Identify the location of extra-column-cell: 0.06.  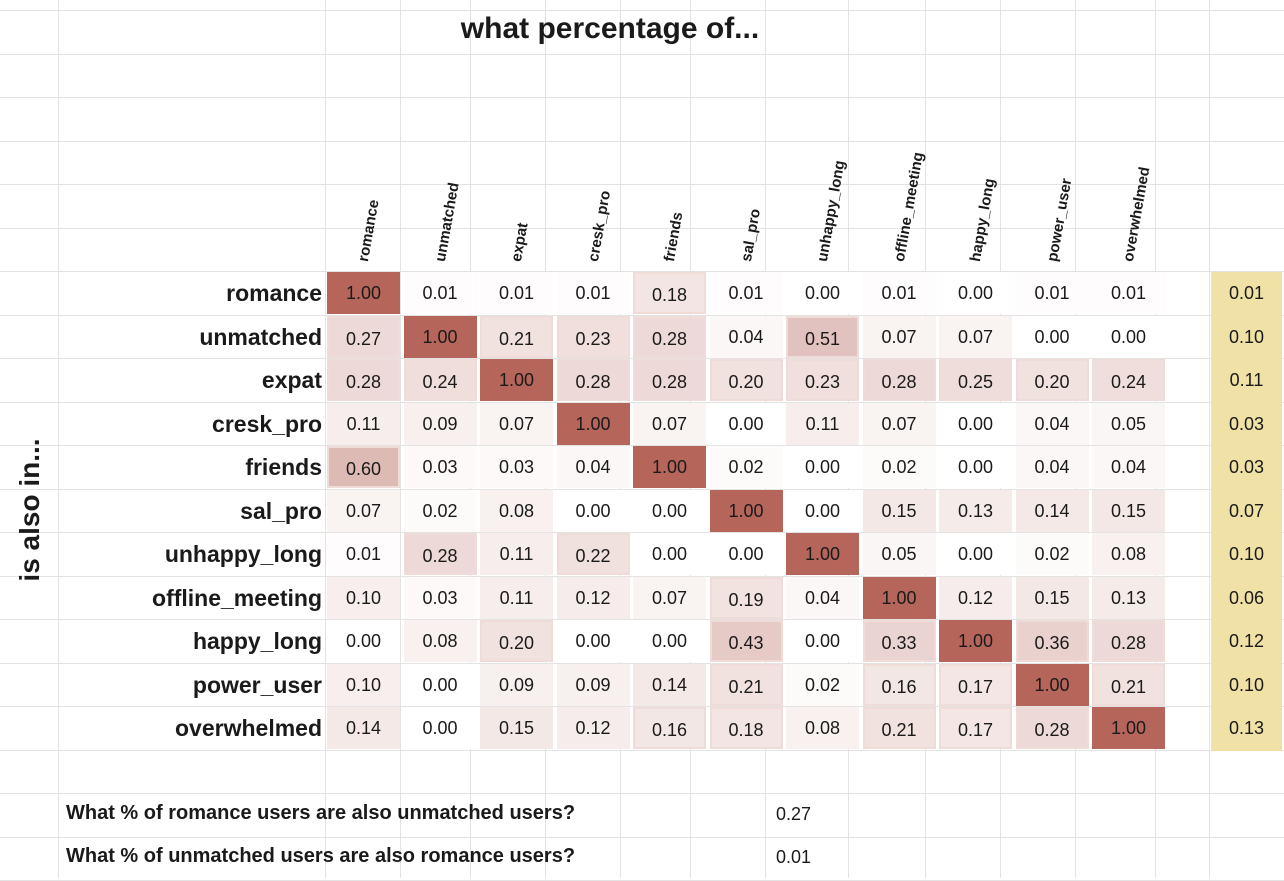
(1246, 598).